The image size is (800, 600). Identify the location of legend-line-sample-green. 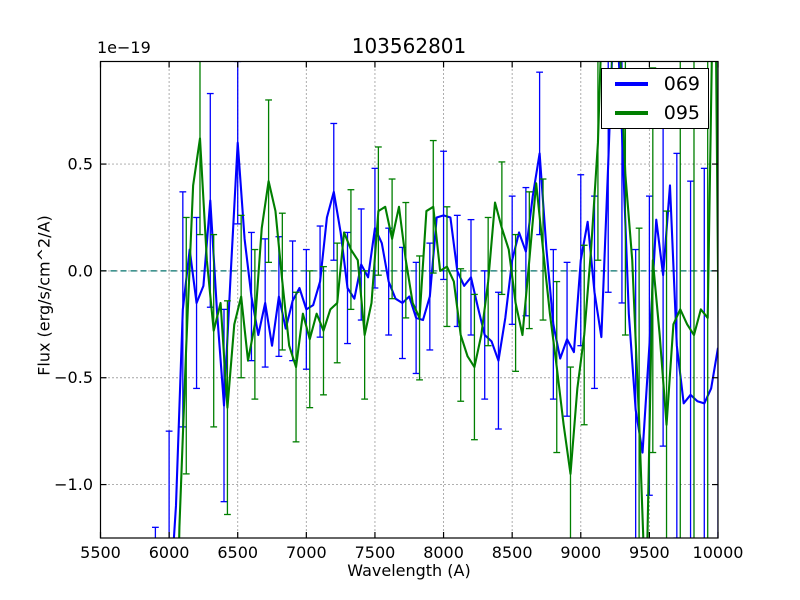
(631, 112).